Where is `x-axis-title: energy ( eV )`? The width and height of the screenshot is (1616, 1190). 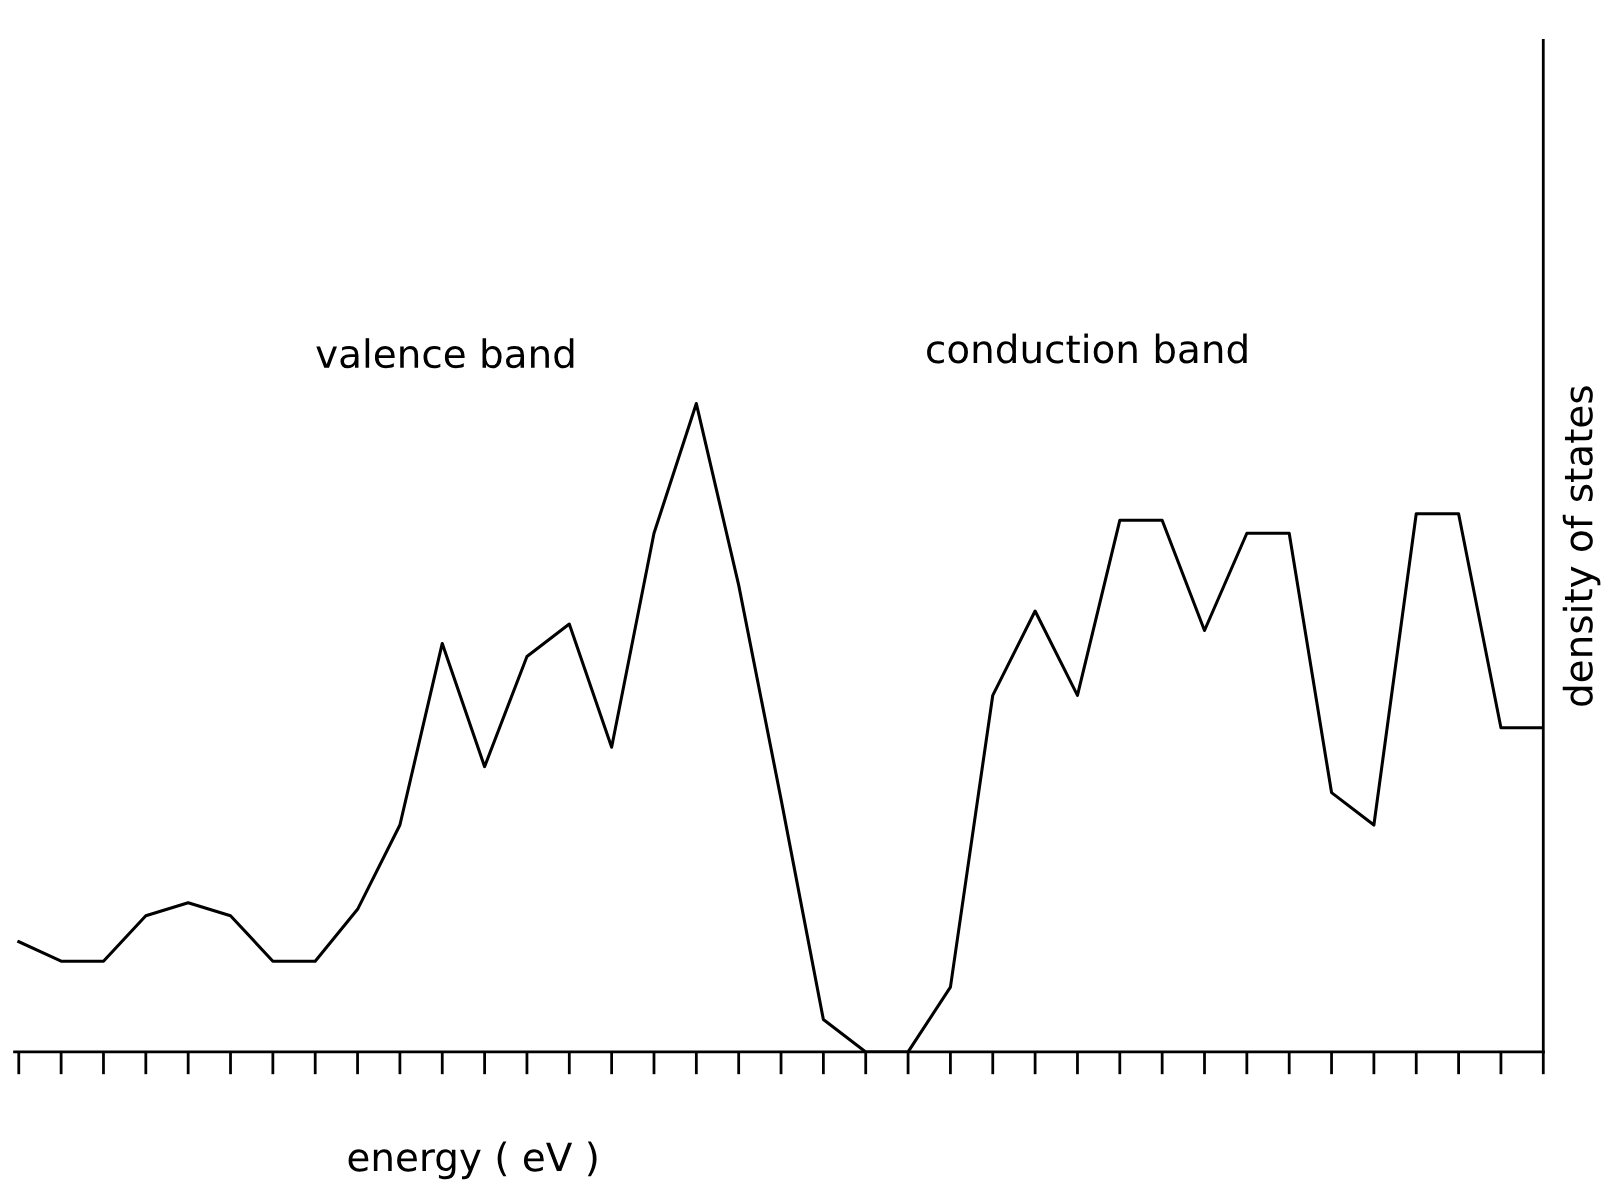 x-axis-title: energy ( eV ) is located at coordinates (472, 1160).